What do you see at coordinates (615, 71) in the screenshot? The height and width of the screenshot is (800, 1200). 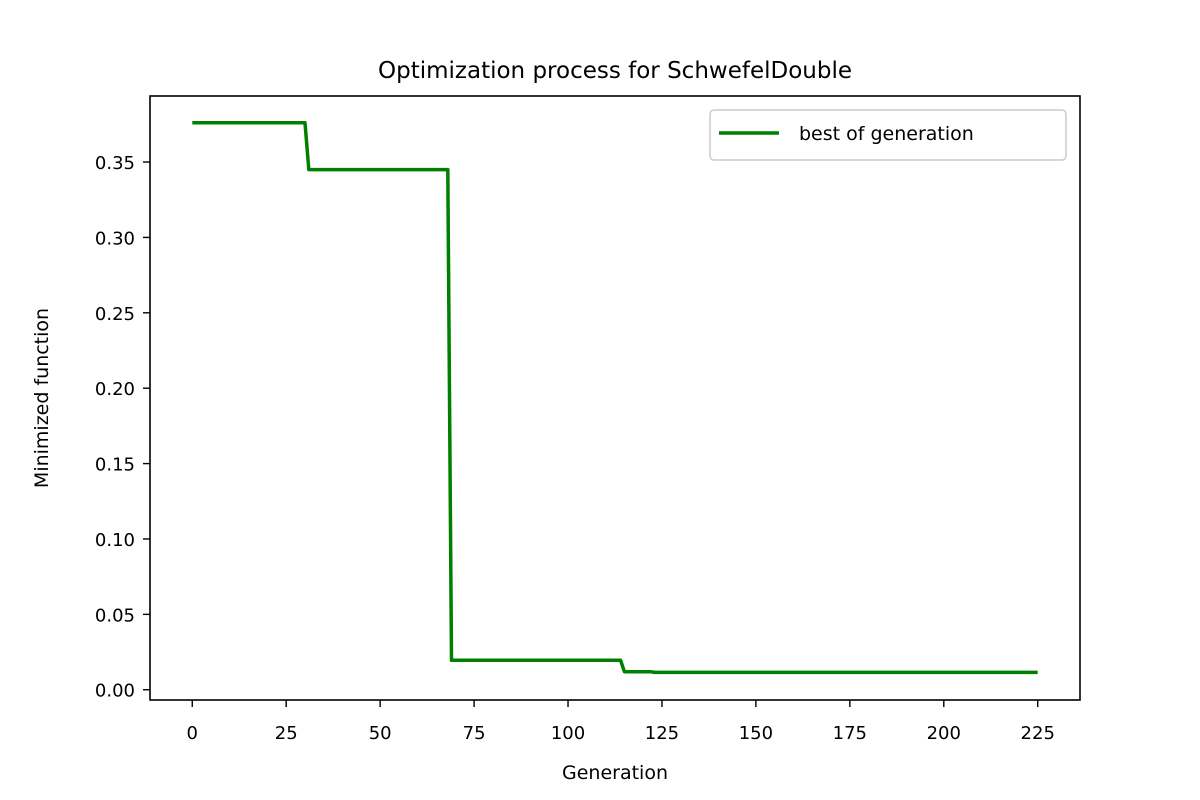 I see `chart-title: Optimization process for SchwefelDouble` at bounding box center [615, 71].